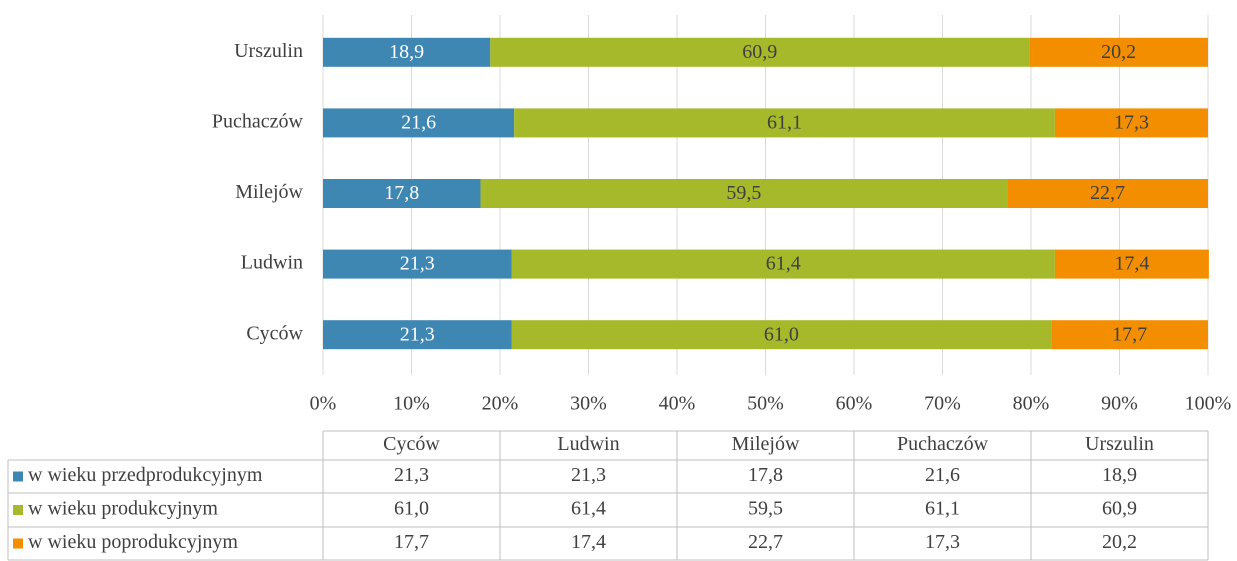  Describe the element at coordinates (274, 333) in the screenshot. I see `y-tick-label: Cyców` at that location.